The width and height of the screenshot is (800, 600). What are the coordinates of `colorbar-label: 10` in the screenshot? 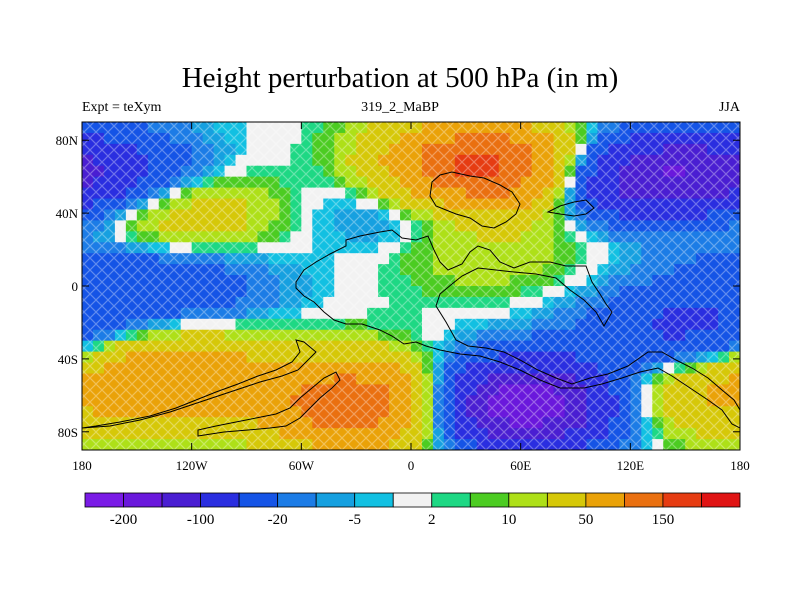 It's located at (508, 520).